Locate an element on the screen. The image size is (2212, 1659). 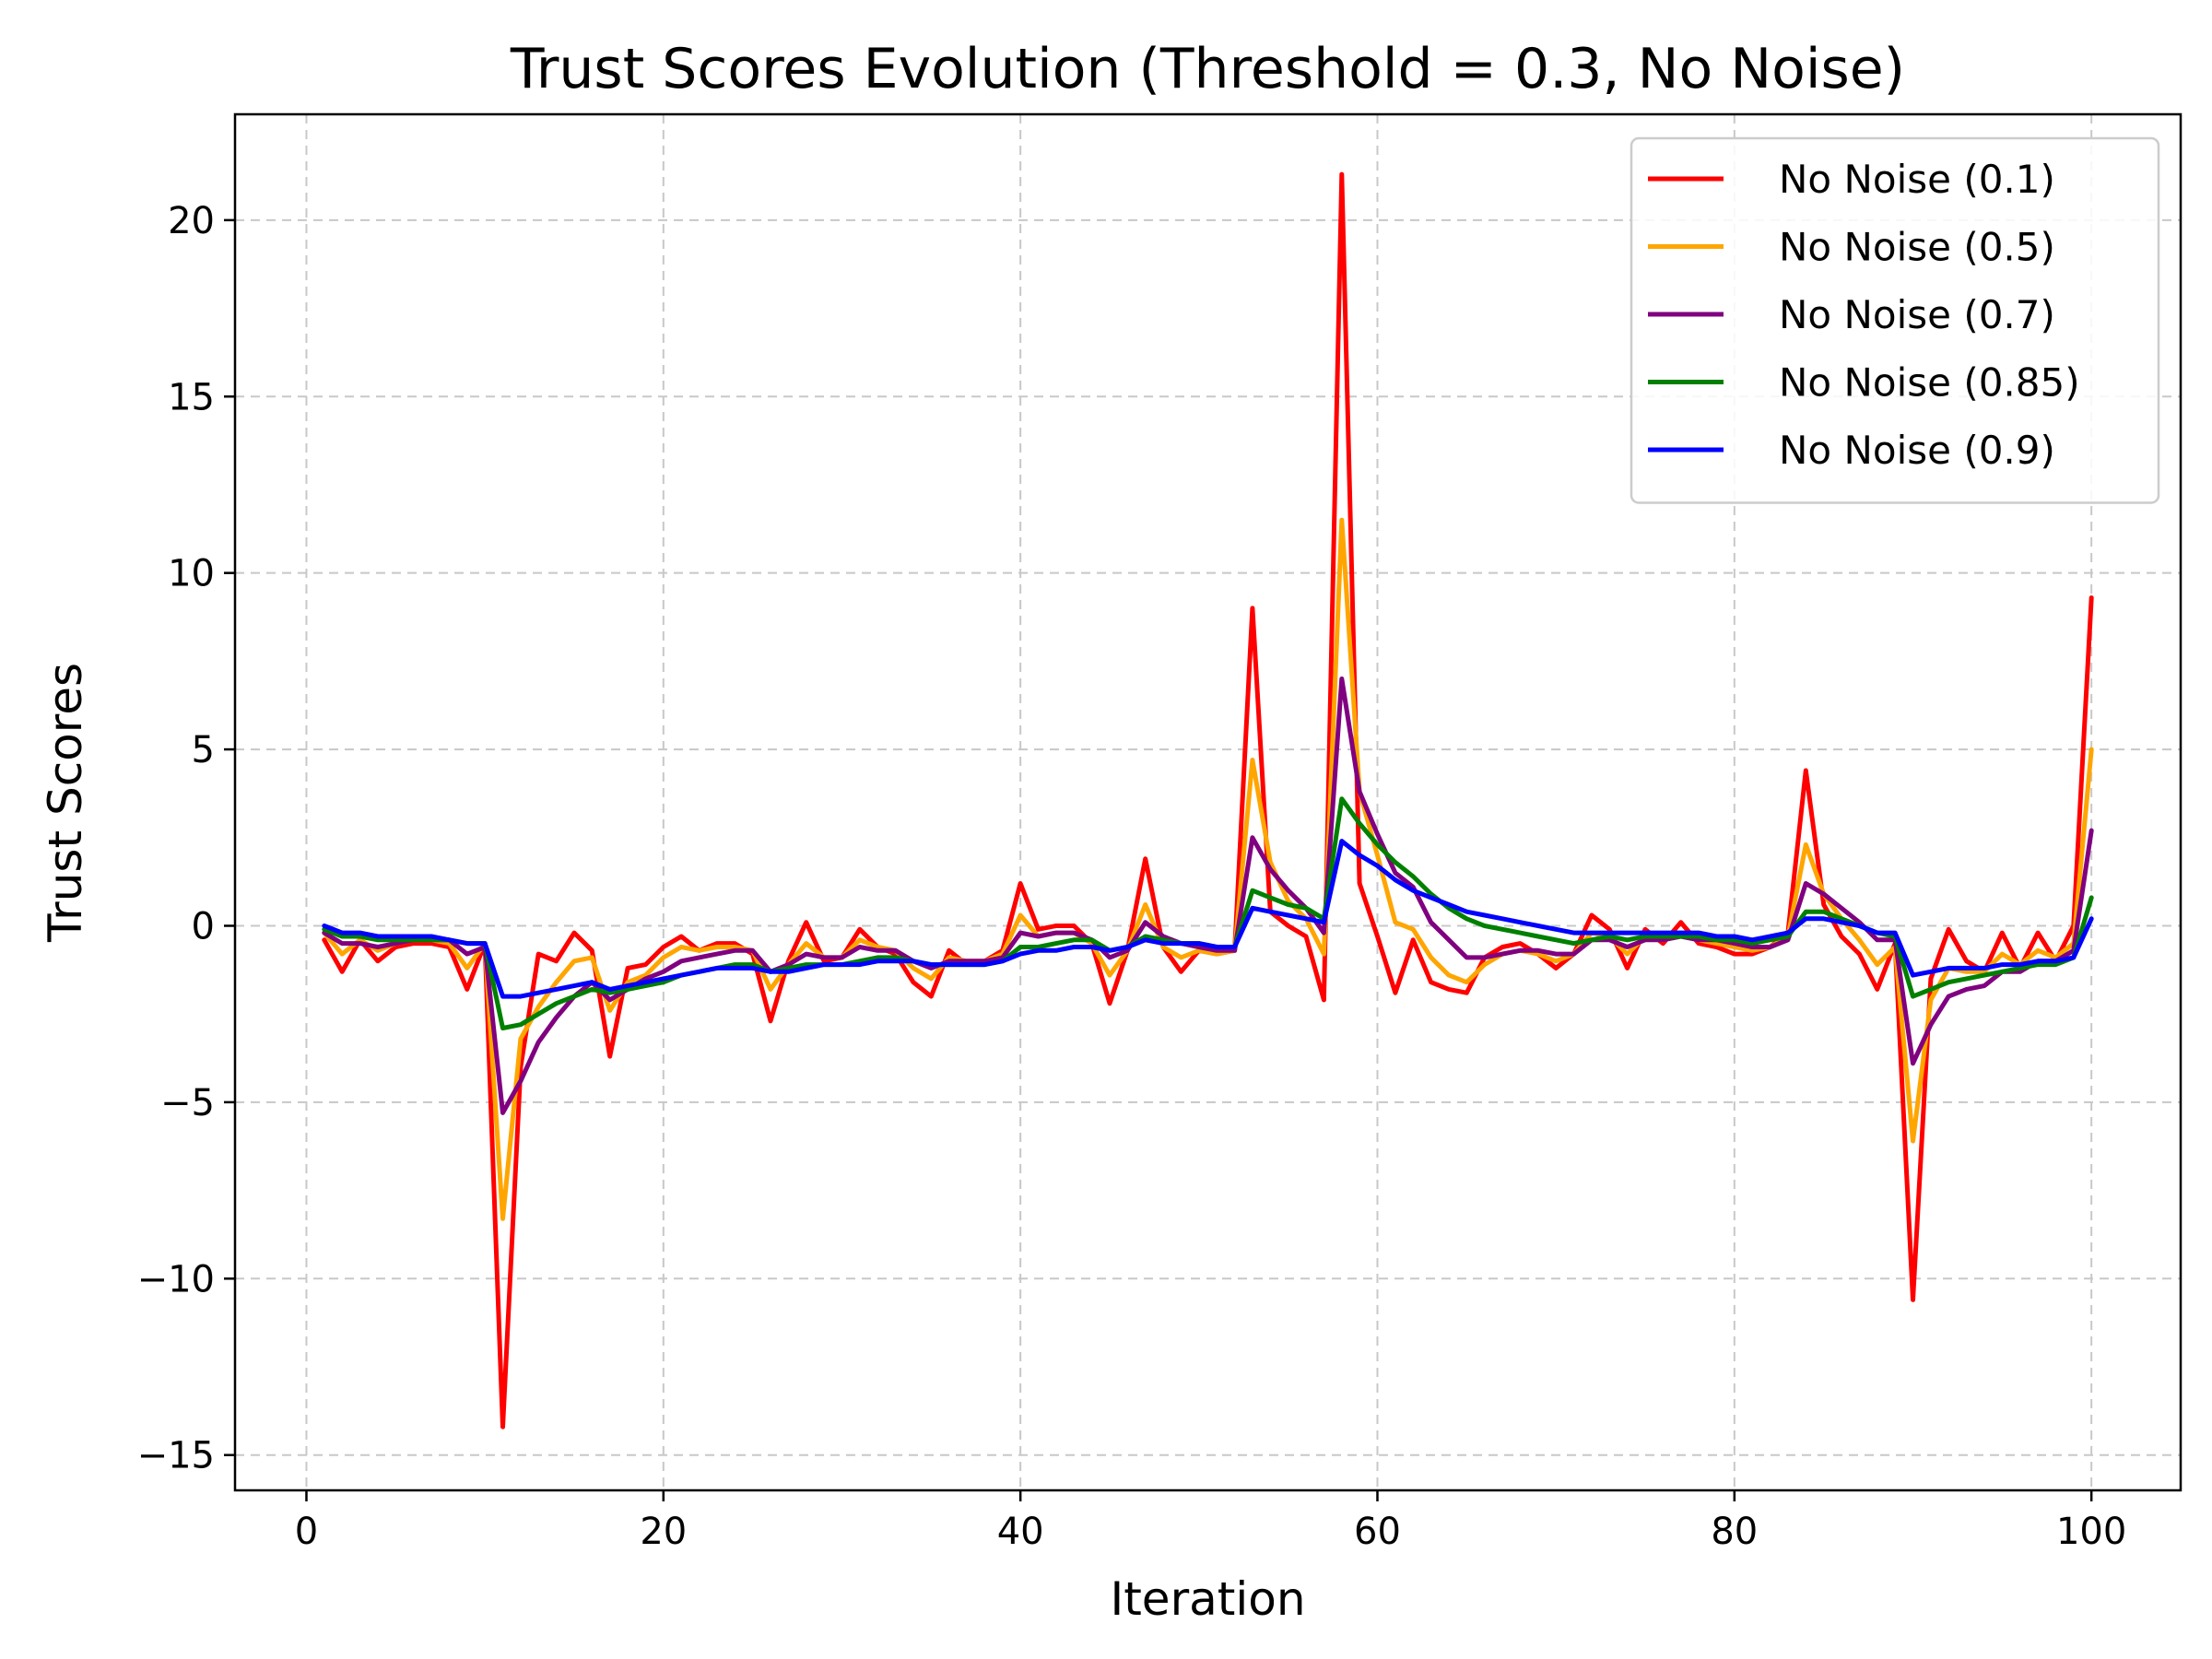
x-tick-label: 40 is located at coordinates (1020, 1532).